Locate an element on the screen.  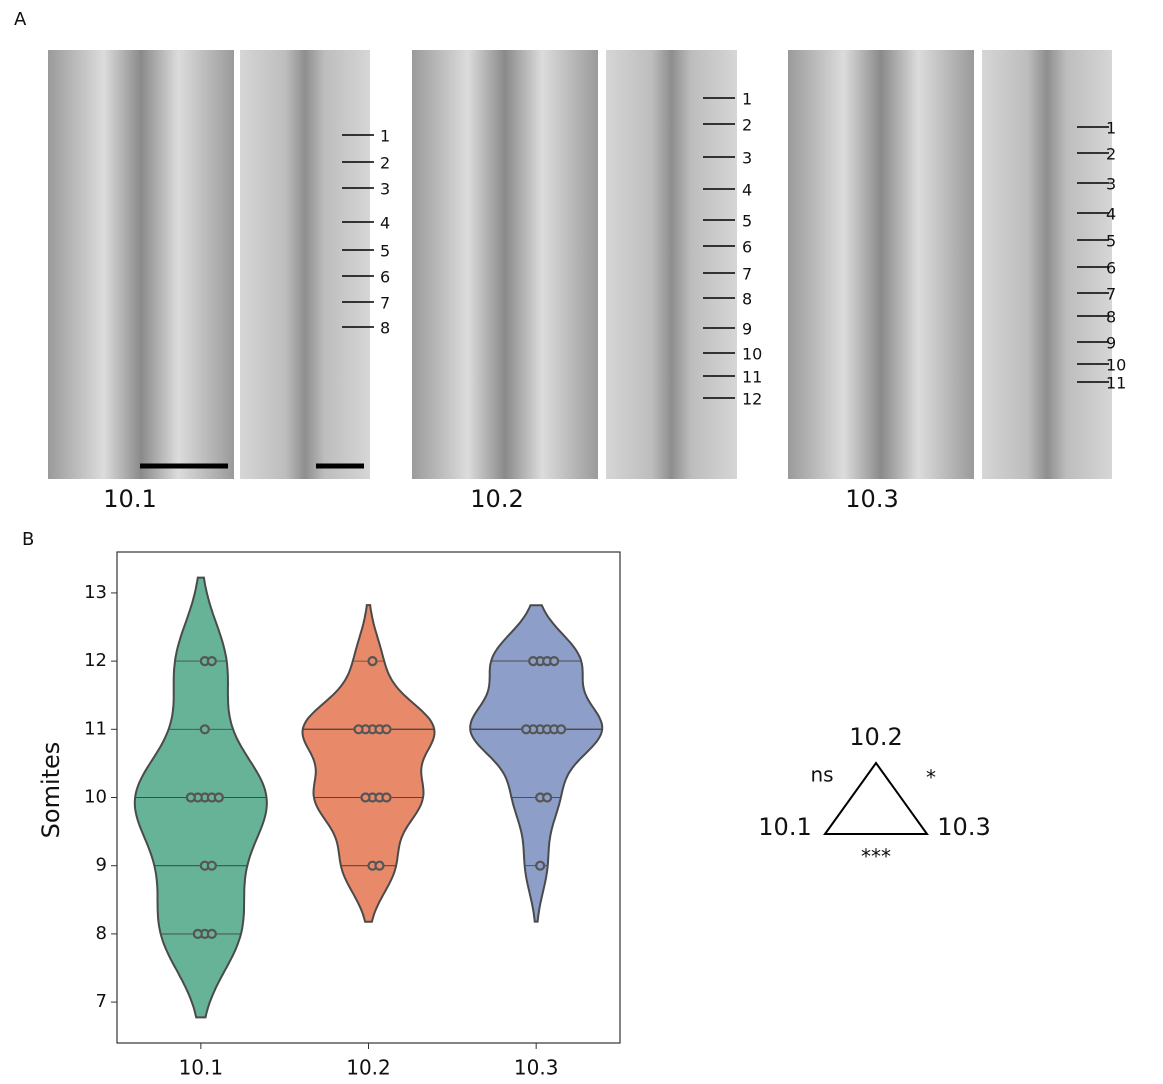
x-tick-label: 10.2 is located at coordinates (368, 1068).